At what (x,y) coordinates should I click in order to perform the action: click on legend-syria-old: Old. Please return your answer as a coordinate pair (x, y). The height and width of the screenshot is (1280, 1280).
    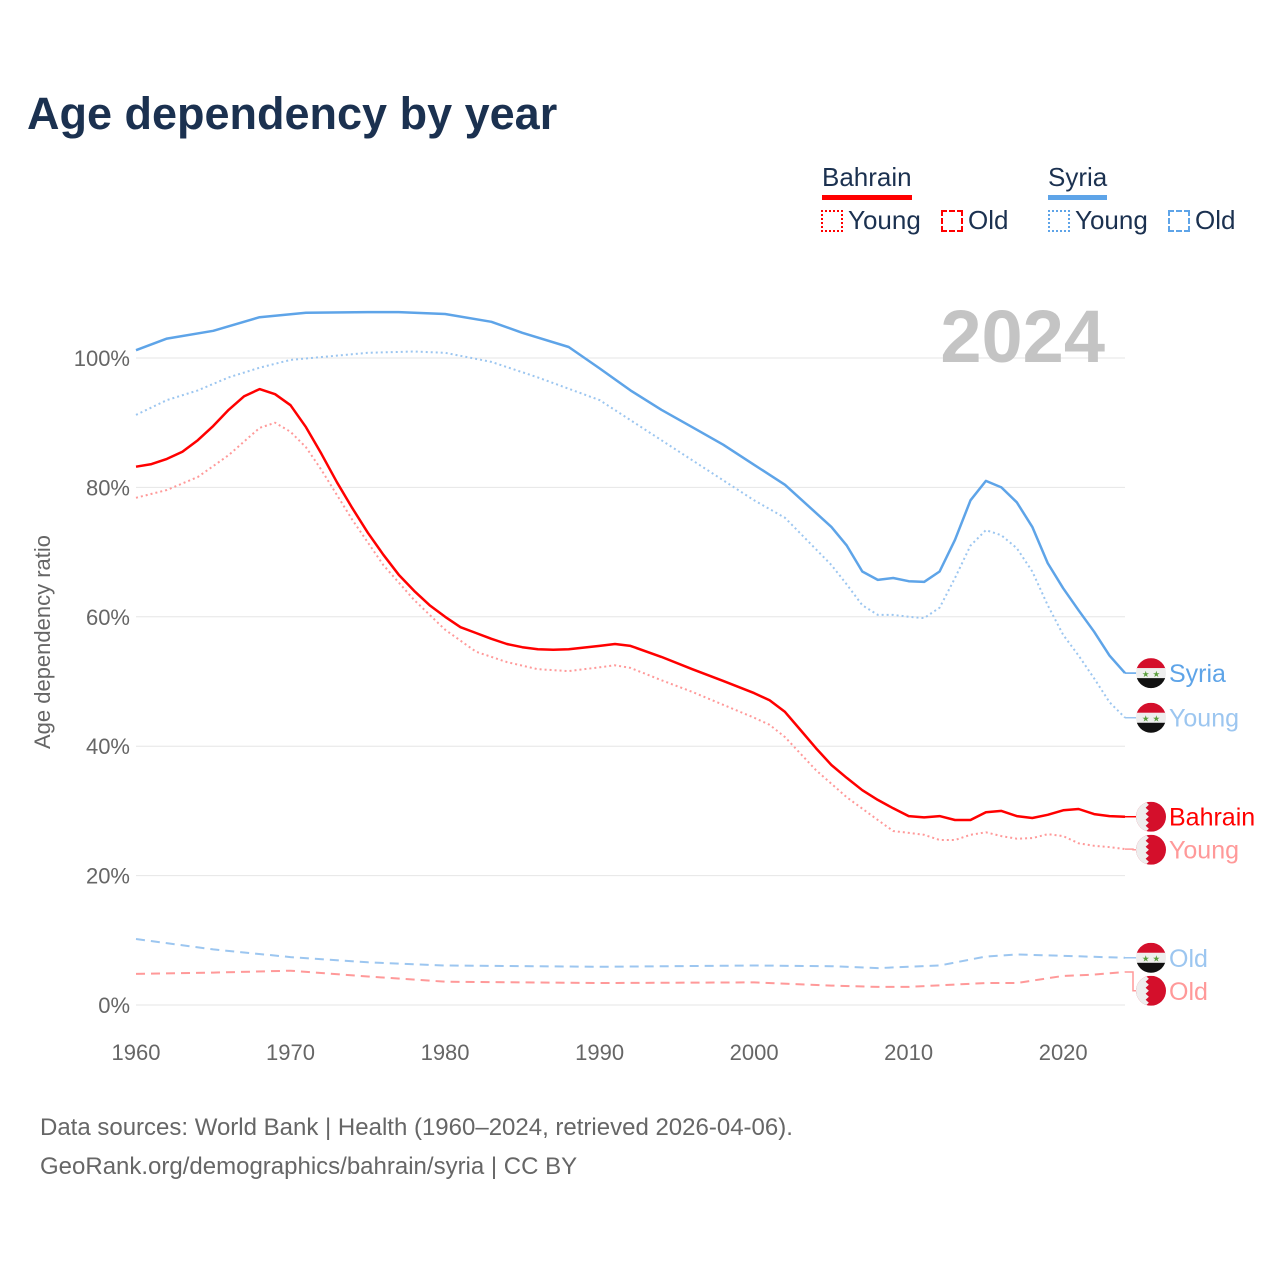
    Looking at the image, I should click on (1201, 220).